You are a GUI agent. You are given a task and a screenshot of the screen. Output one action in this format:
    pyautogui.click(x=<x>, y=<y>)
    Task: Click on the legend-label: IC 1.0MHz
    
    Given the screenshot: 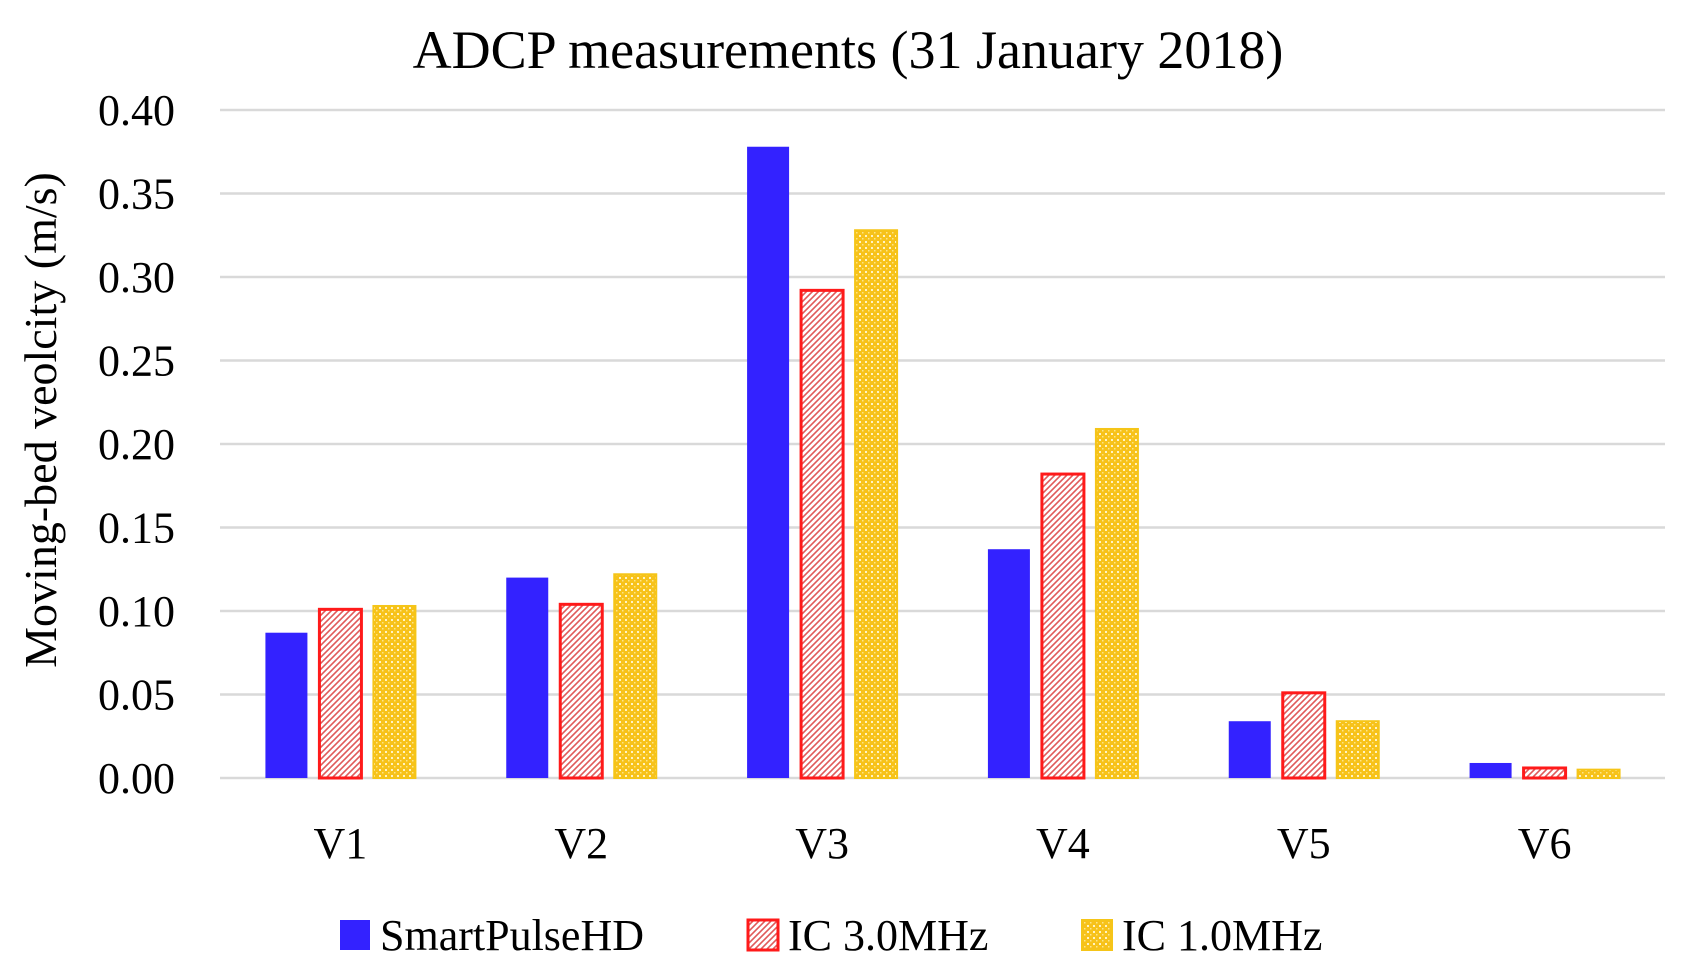 What is the action you would take?
    pyautogui.click(x=1222, y=935)
    